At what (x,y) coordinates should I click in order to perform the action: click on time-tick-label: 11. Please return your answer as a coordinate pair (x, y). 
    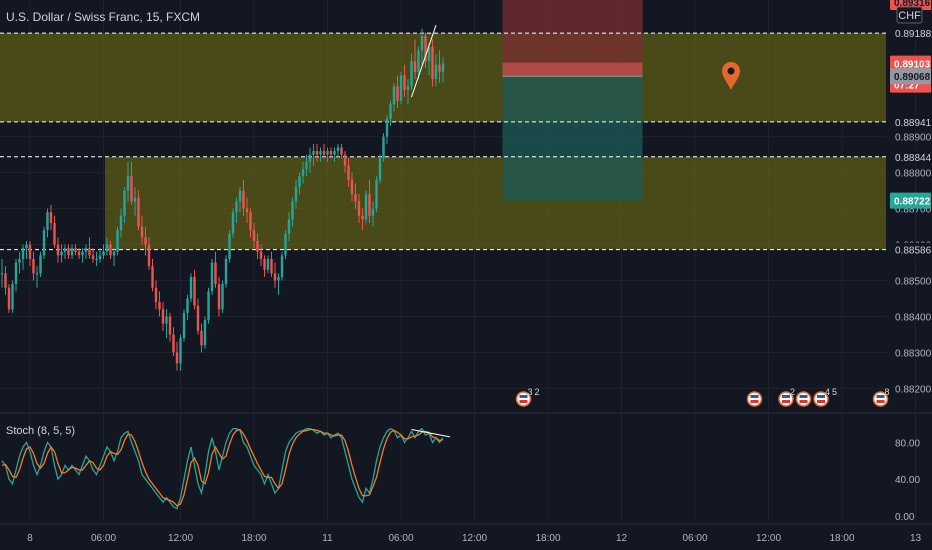
    Looking at the image, I should click on (327, 538).